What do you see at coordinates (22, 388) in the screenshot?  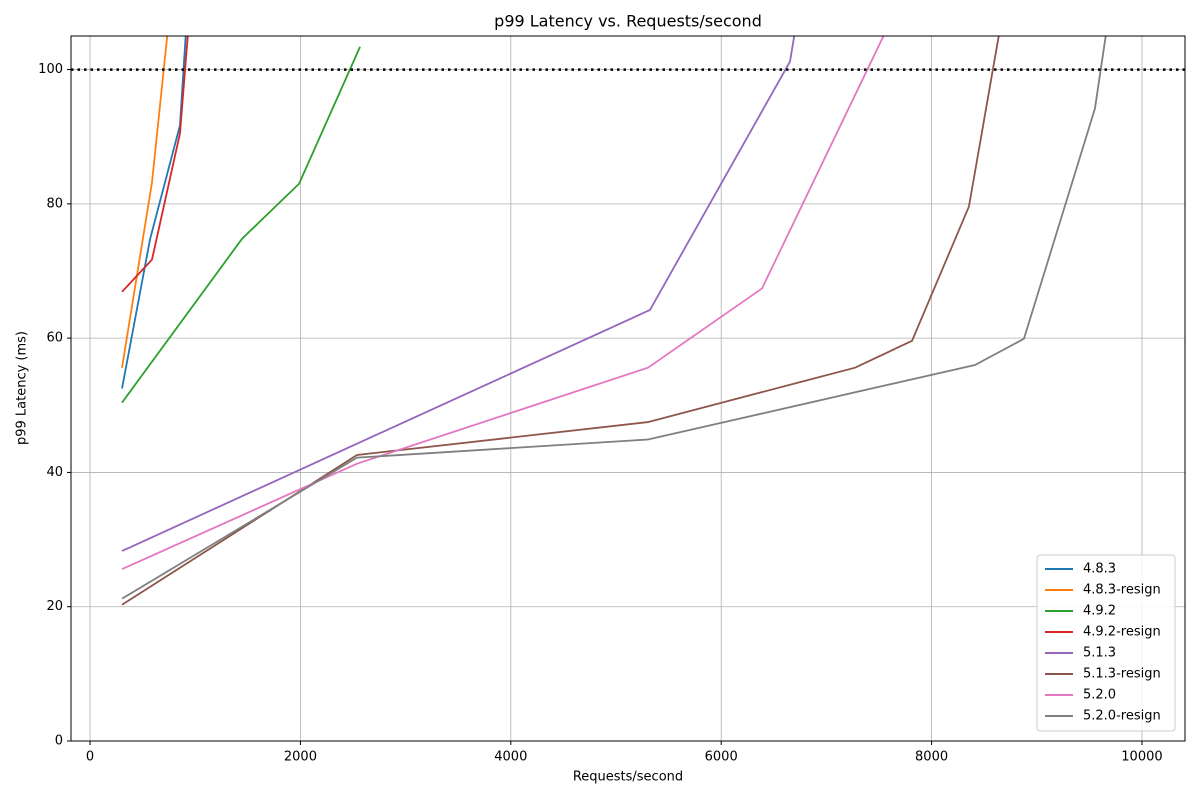 I see `y-axis-label: p99 Latency (ms)` at bounding box center [22, 388].